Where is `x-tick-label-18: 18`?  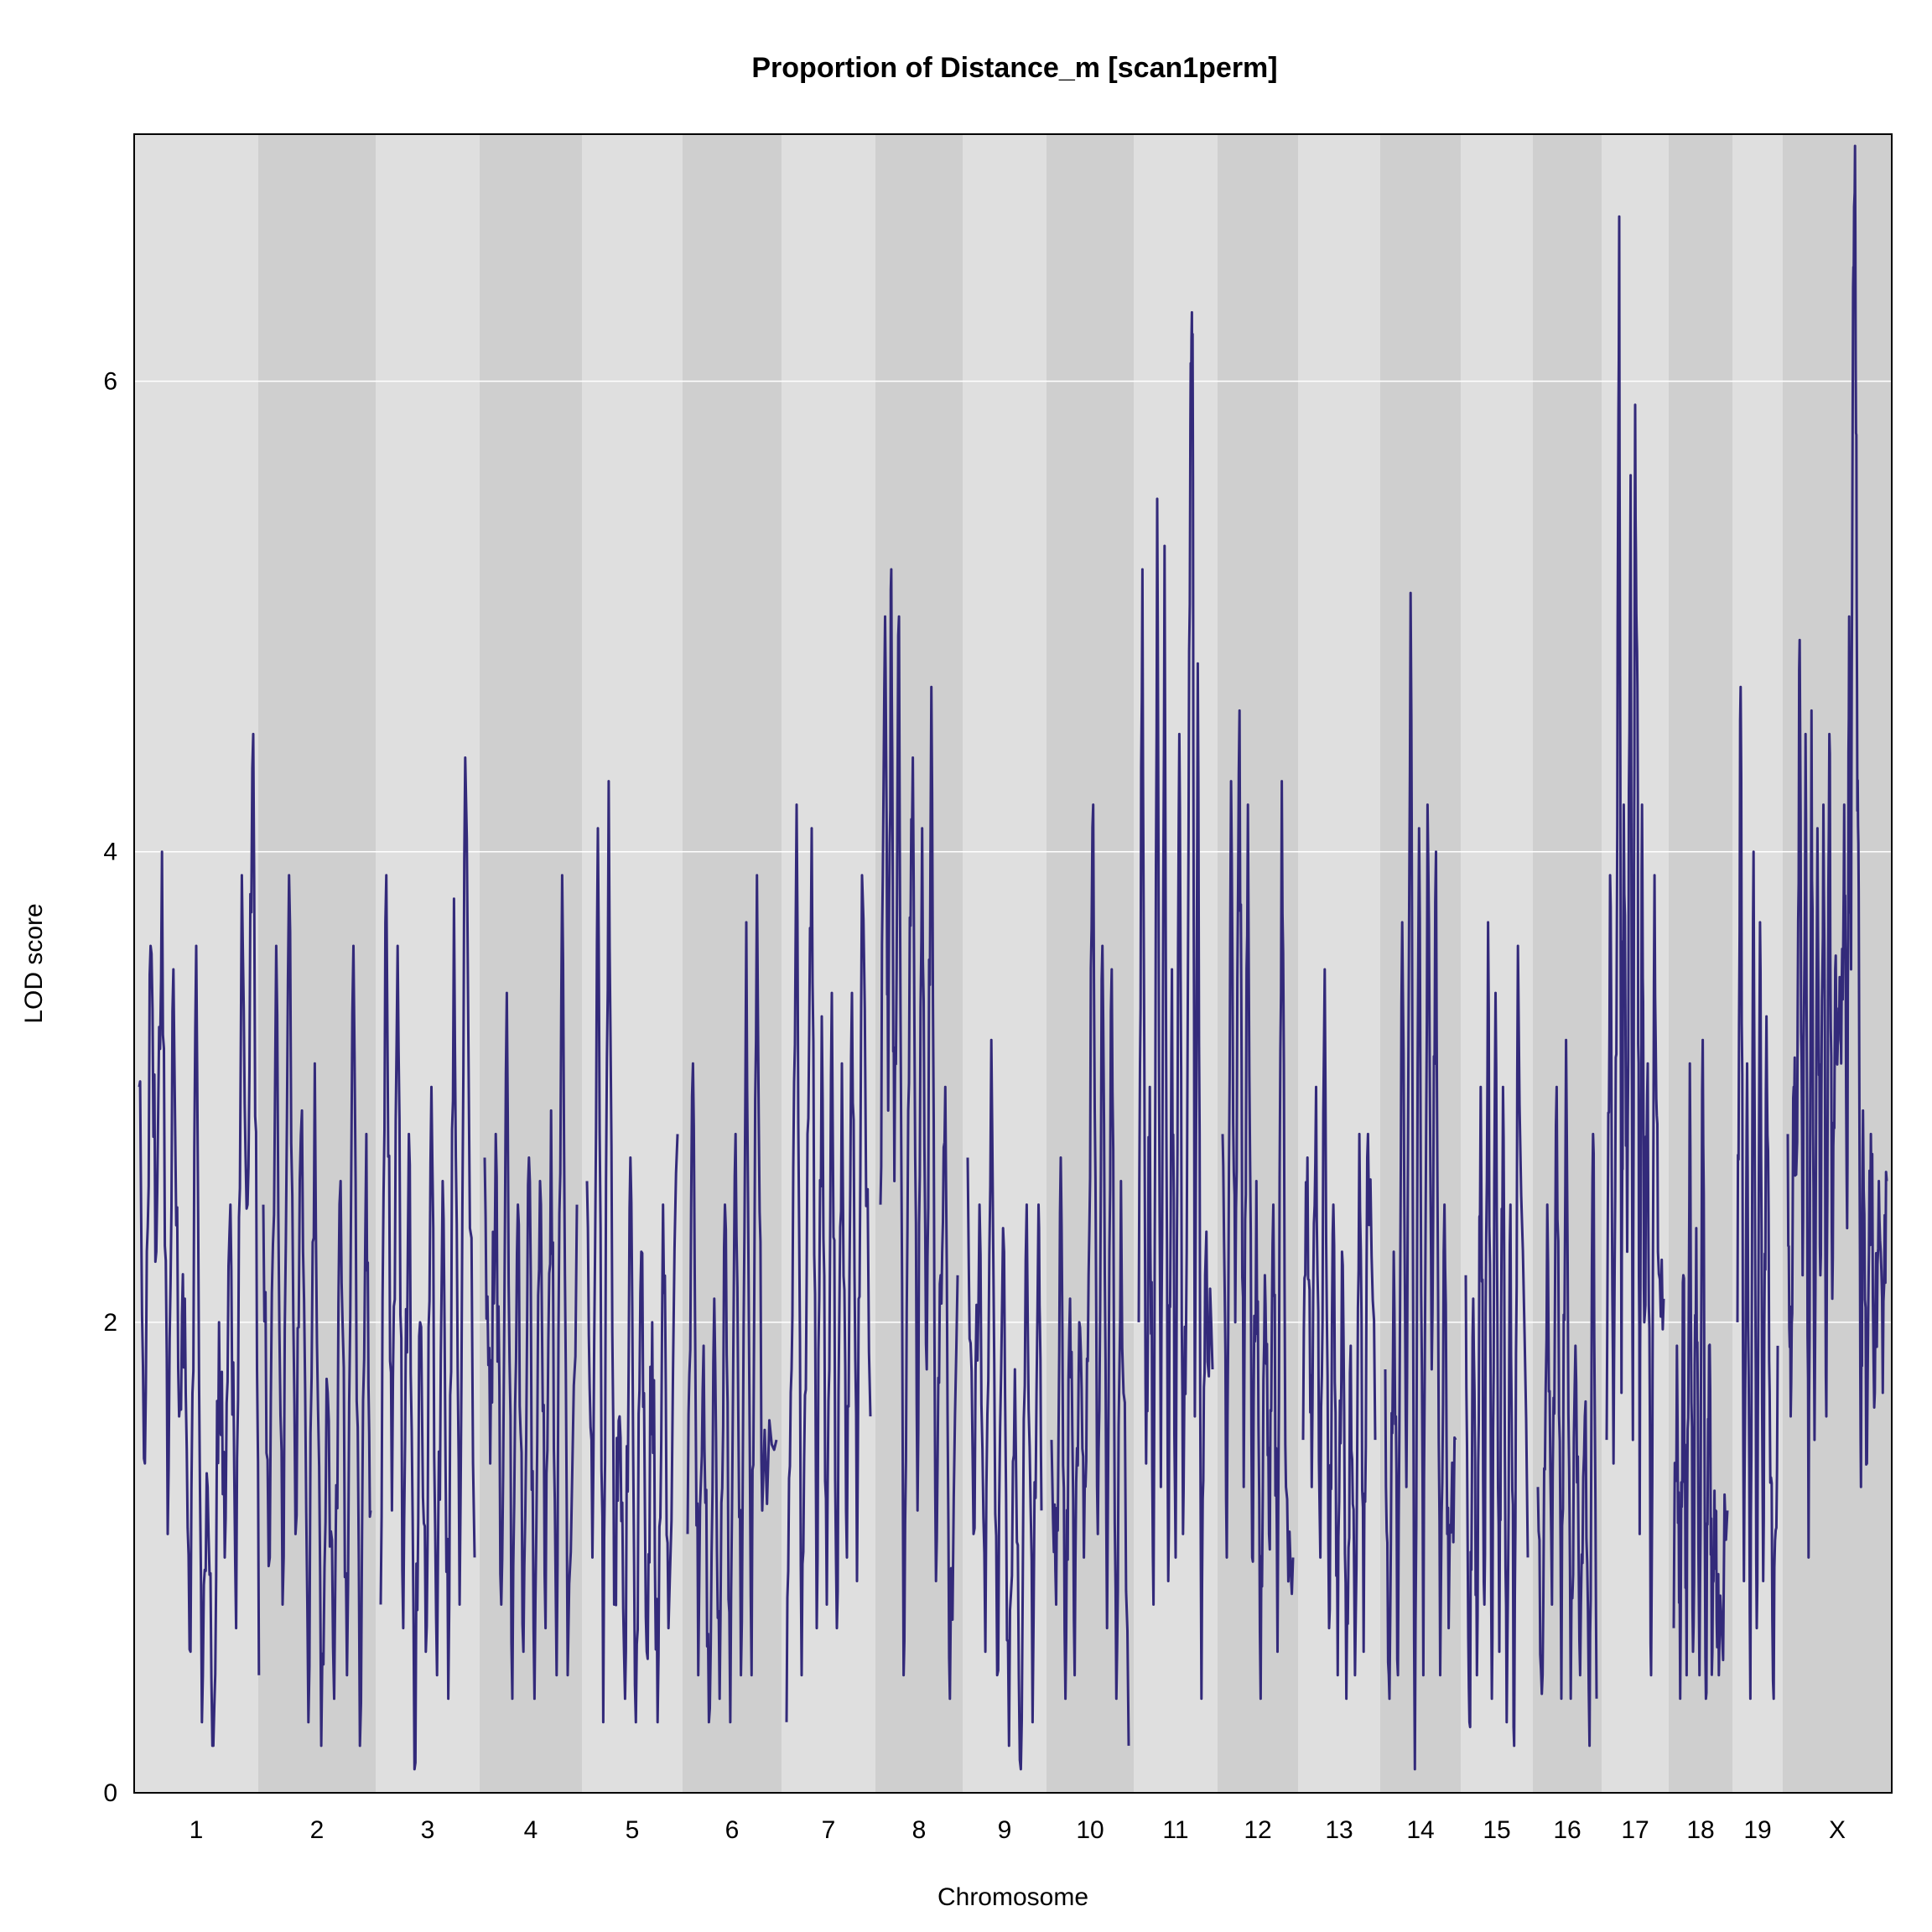 x-tick-label-18: 18 is located at coordinates (1700, 1830).